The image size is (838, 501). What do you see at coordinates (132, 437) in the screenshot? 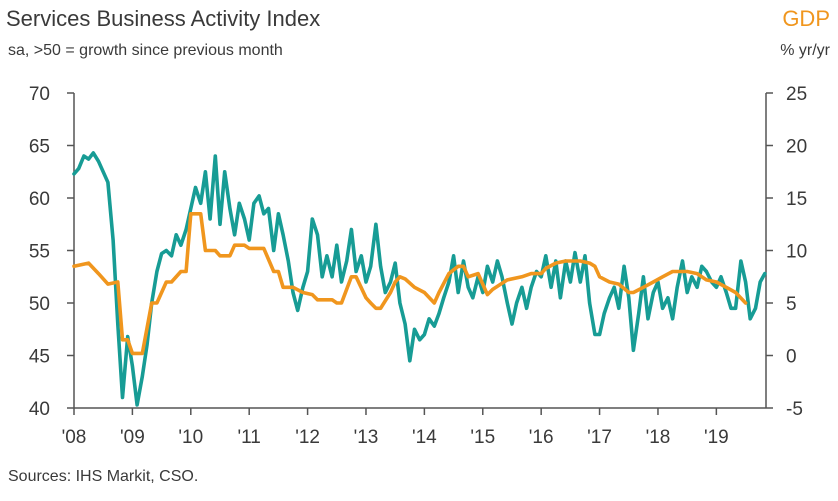
I see `x-tick-label: '09` at bounding box center [132, 437].